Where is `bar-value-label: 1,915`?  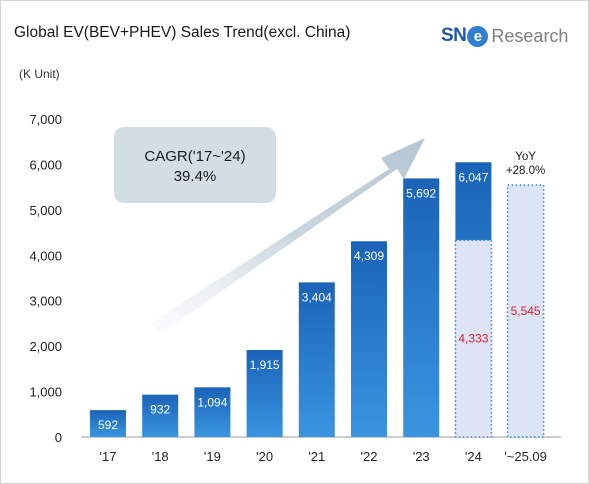 bar-value-label: 1,915 is located at coordinates (265, 365).